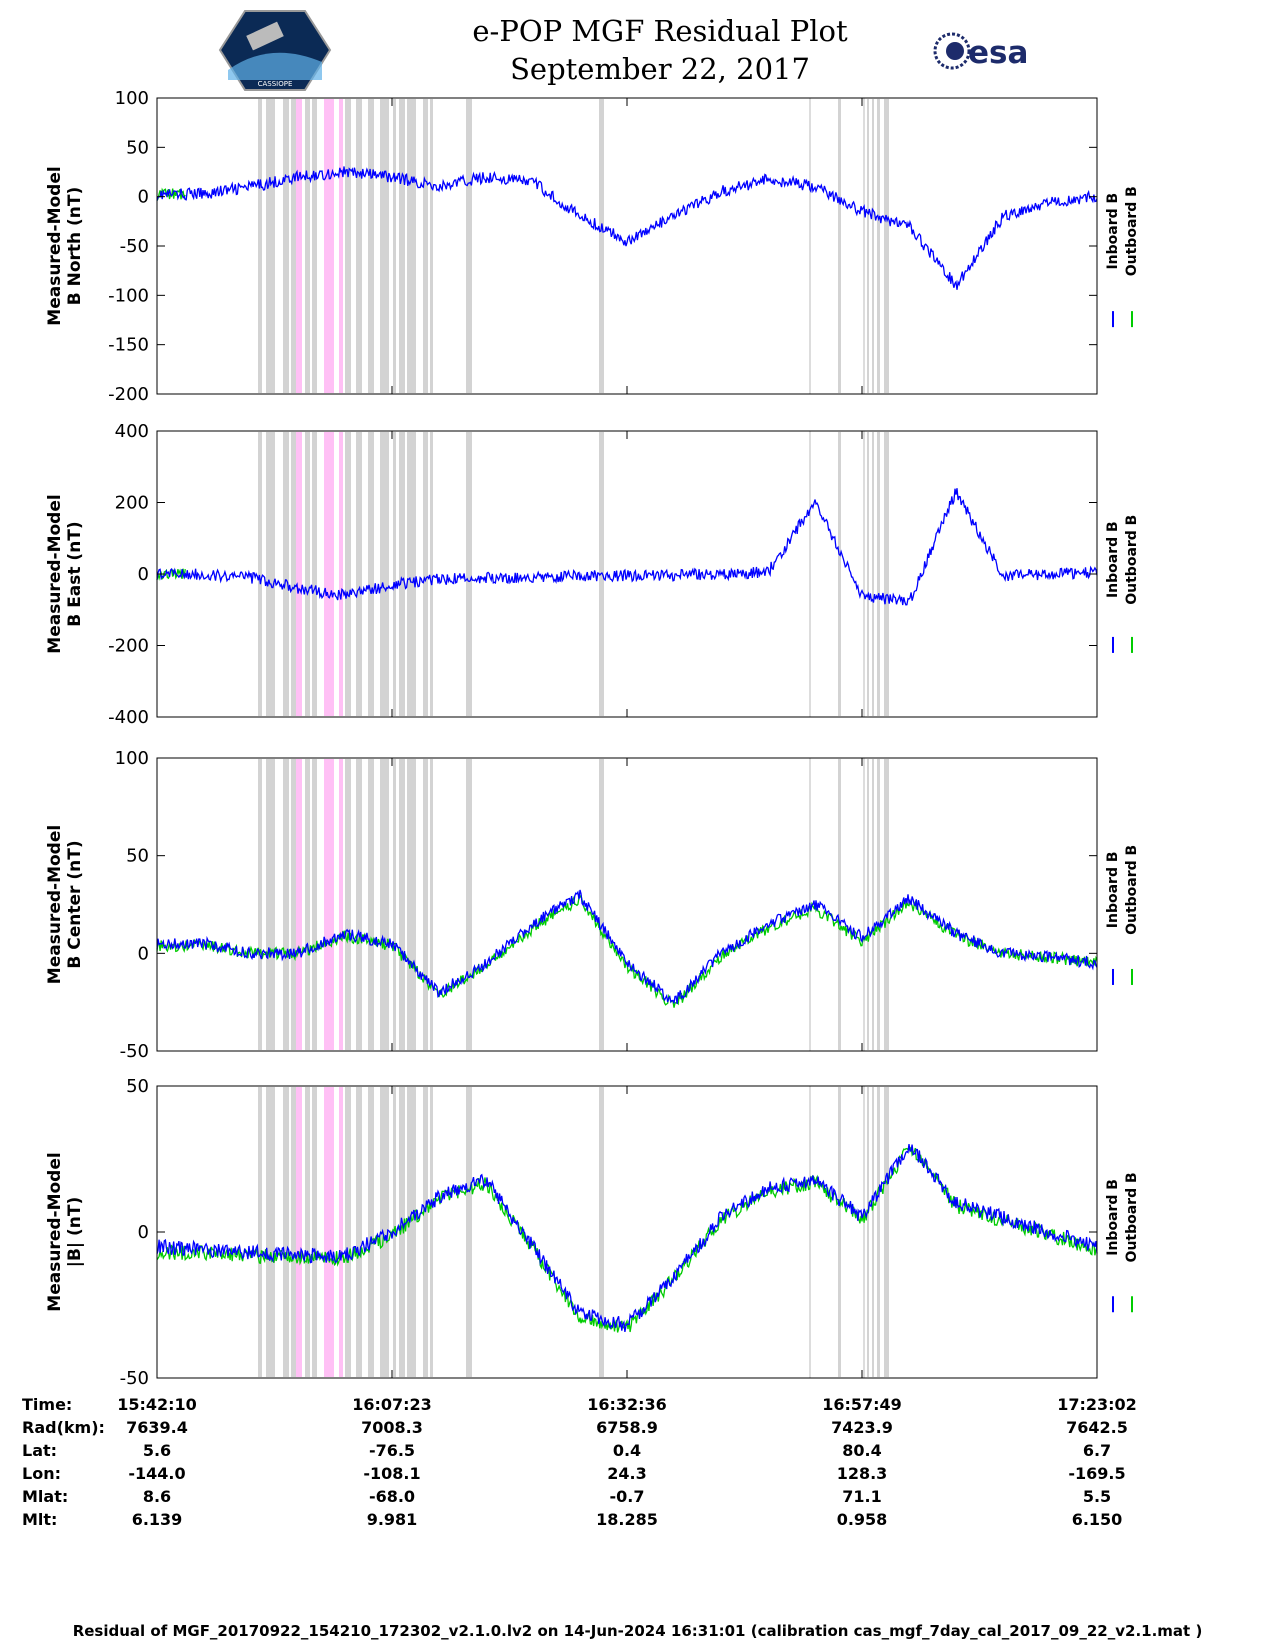 The height and width of the screenshot is (1650, 1275). What do you see at coordinates (47, 1404) in the screenshot?
I see `ephemeris-row-label: Time:` at bounding box center [47, 1404].